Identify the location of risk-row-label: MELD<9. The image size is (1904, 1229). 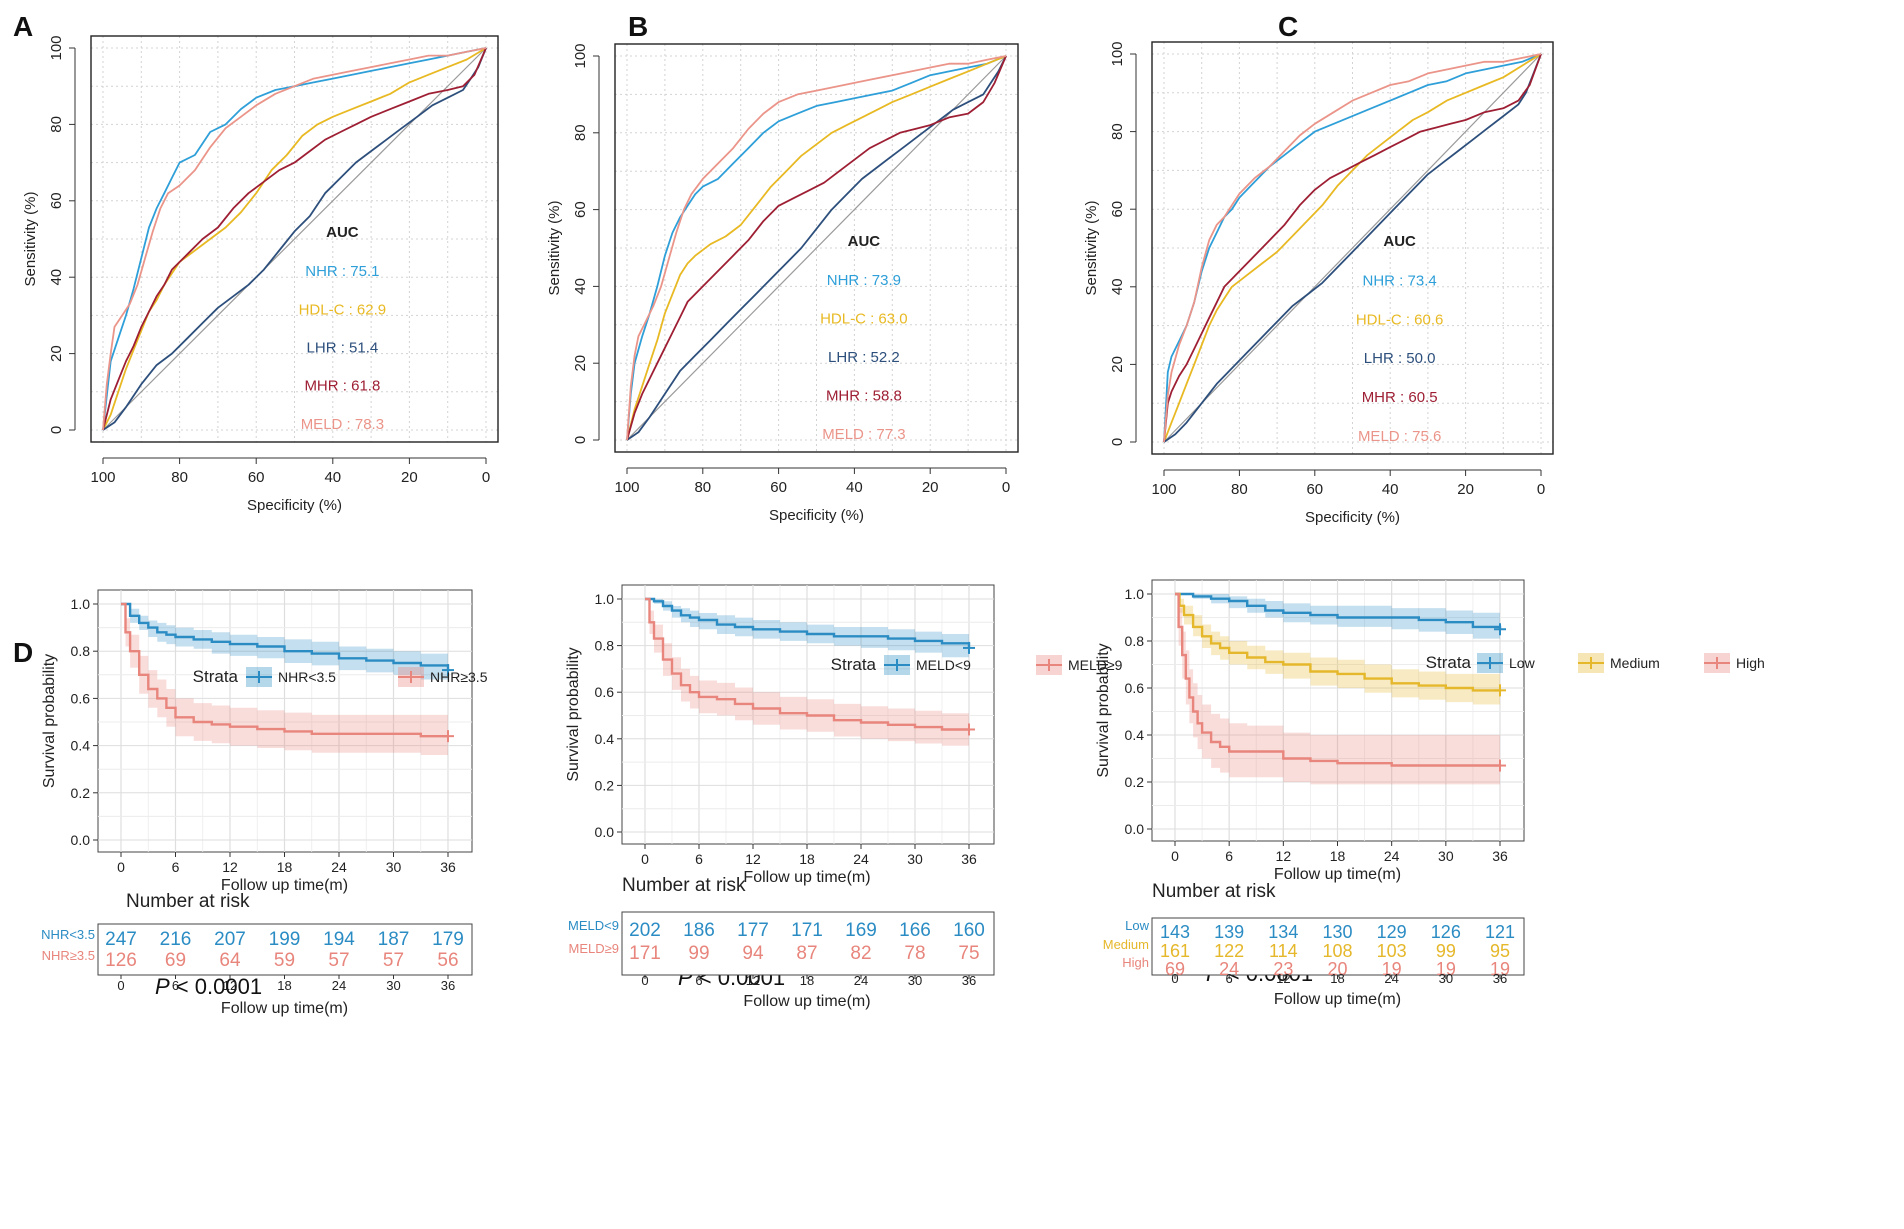
(593, 925).